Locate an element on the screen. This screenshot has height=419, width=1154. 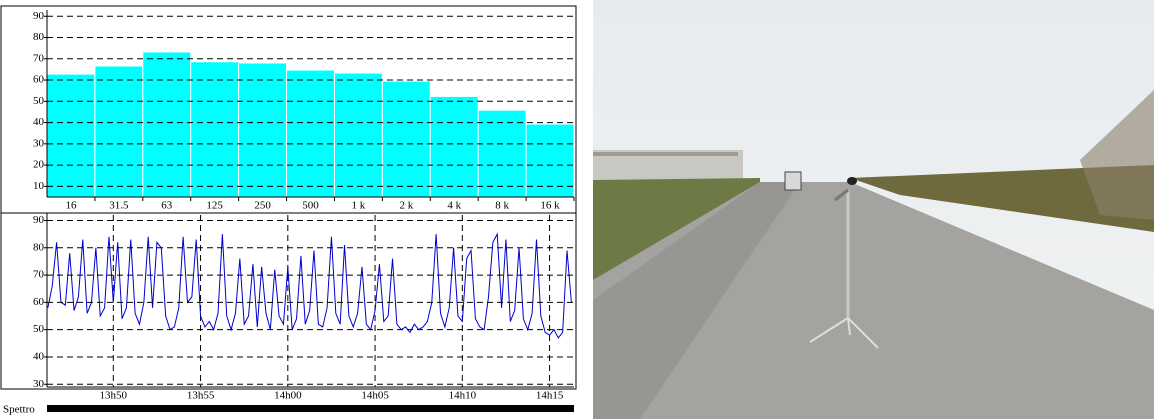
y-tick-label: 10 is located at coordinates (39, 186).